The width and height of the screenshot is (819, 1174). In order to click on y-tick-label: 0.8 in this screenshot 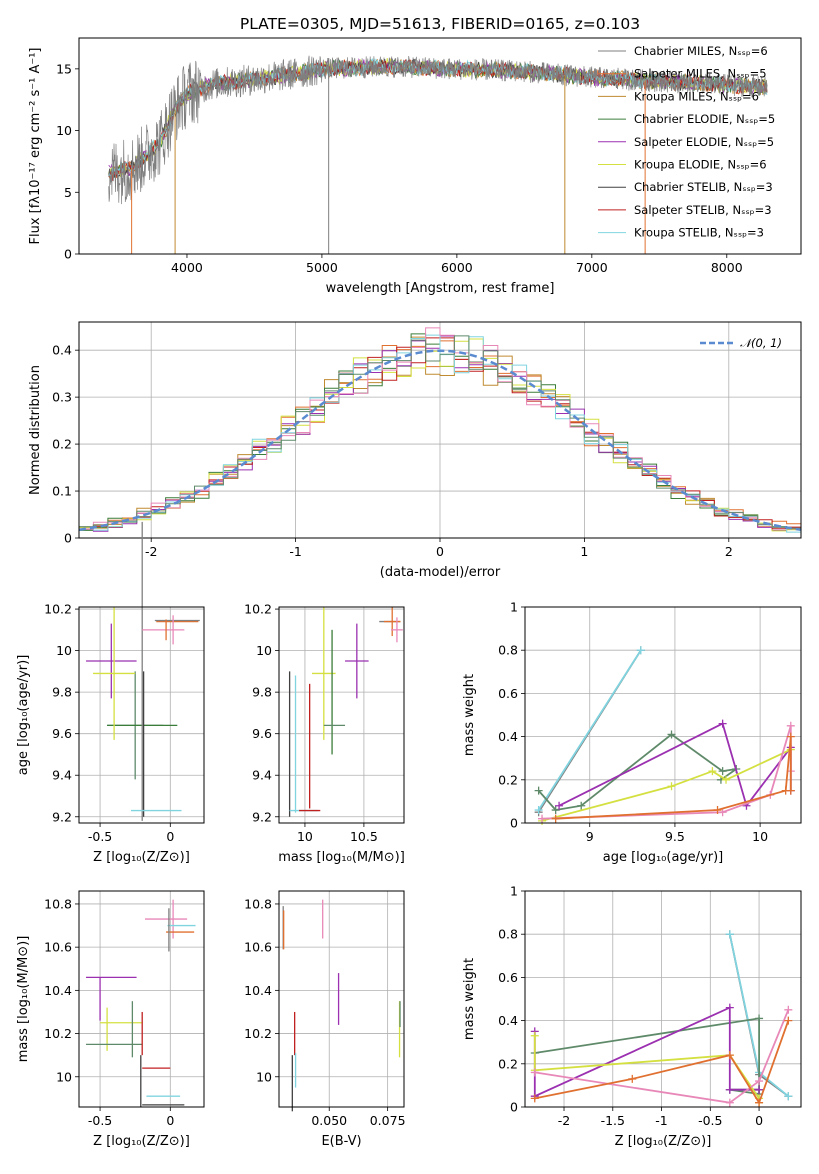, I will do `click(508, 650)`.